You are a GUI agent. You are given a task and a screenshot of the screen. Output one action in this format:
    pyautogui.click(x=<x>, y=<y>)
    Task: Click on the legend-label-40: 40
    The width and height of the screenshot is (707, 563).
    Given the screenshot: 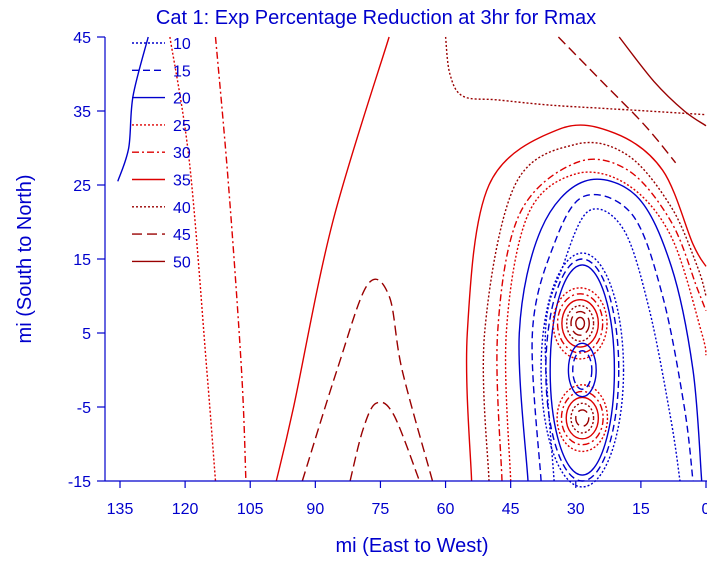 What is the action you would take?
    pyautogui.click(x=182, y=208)
    